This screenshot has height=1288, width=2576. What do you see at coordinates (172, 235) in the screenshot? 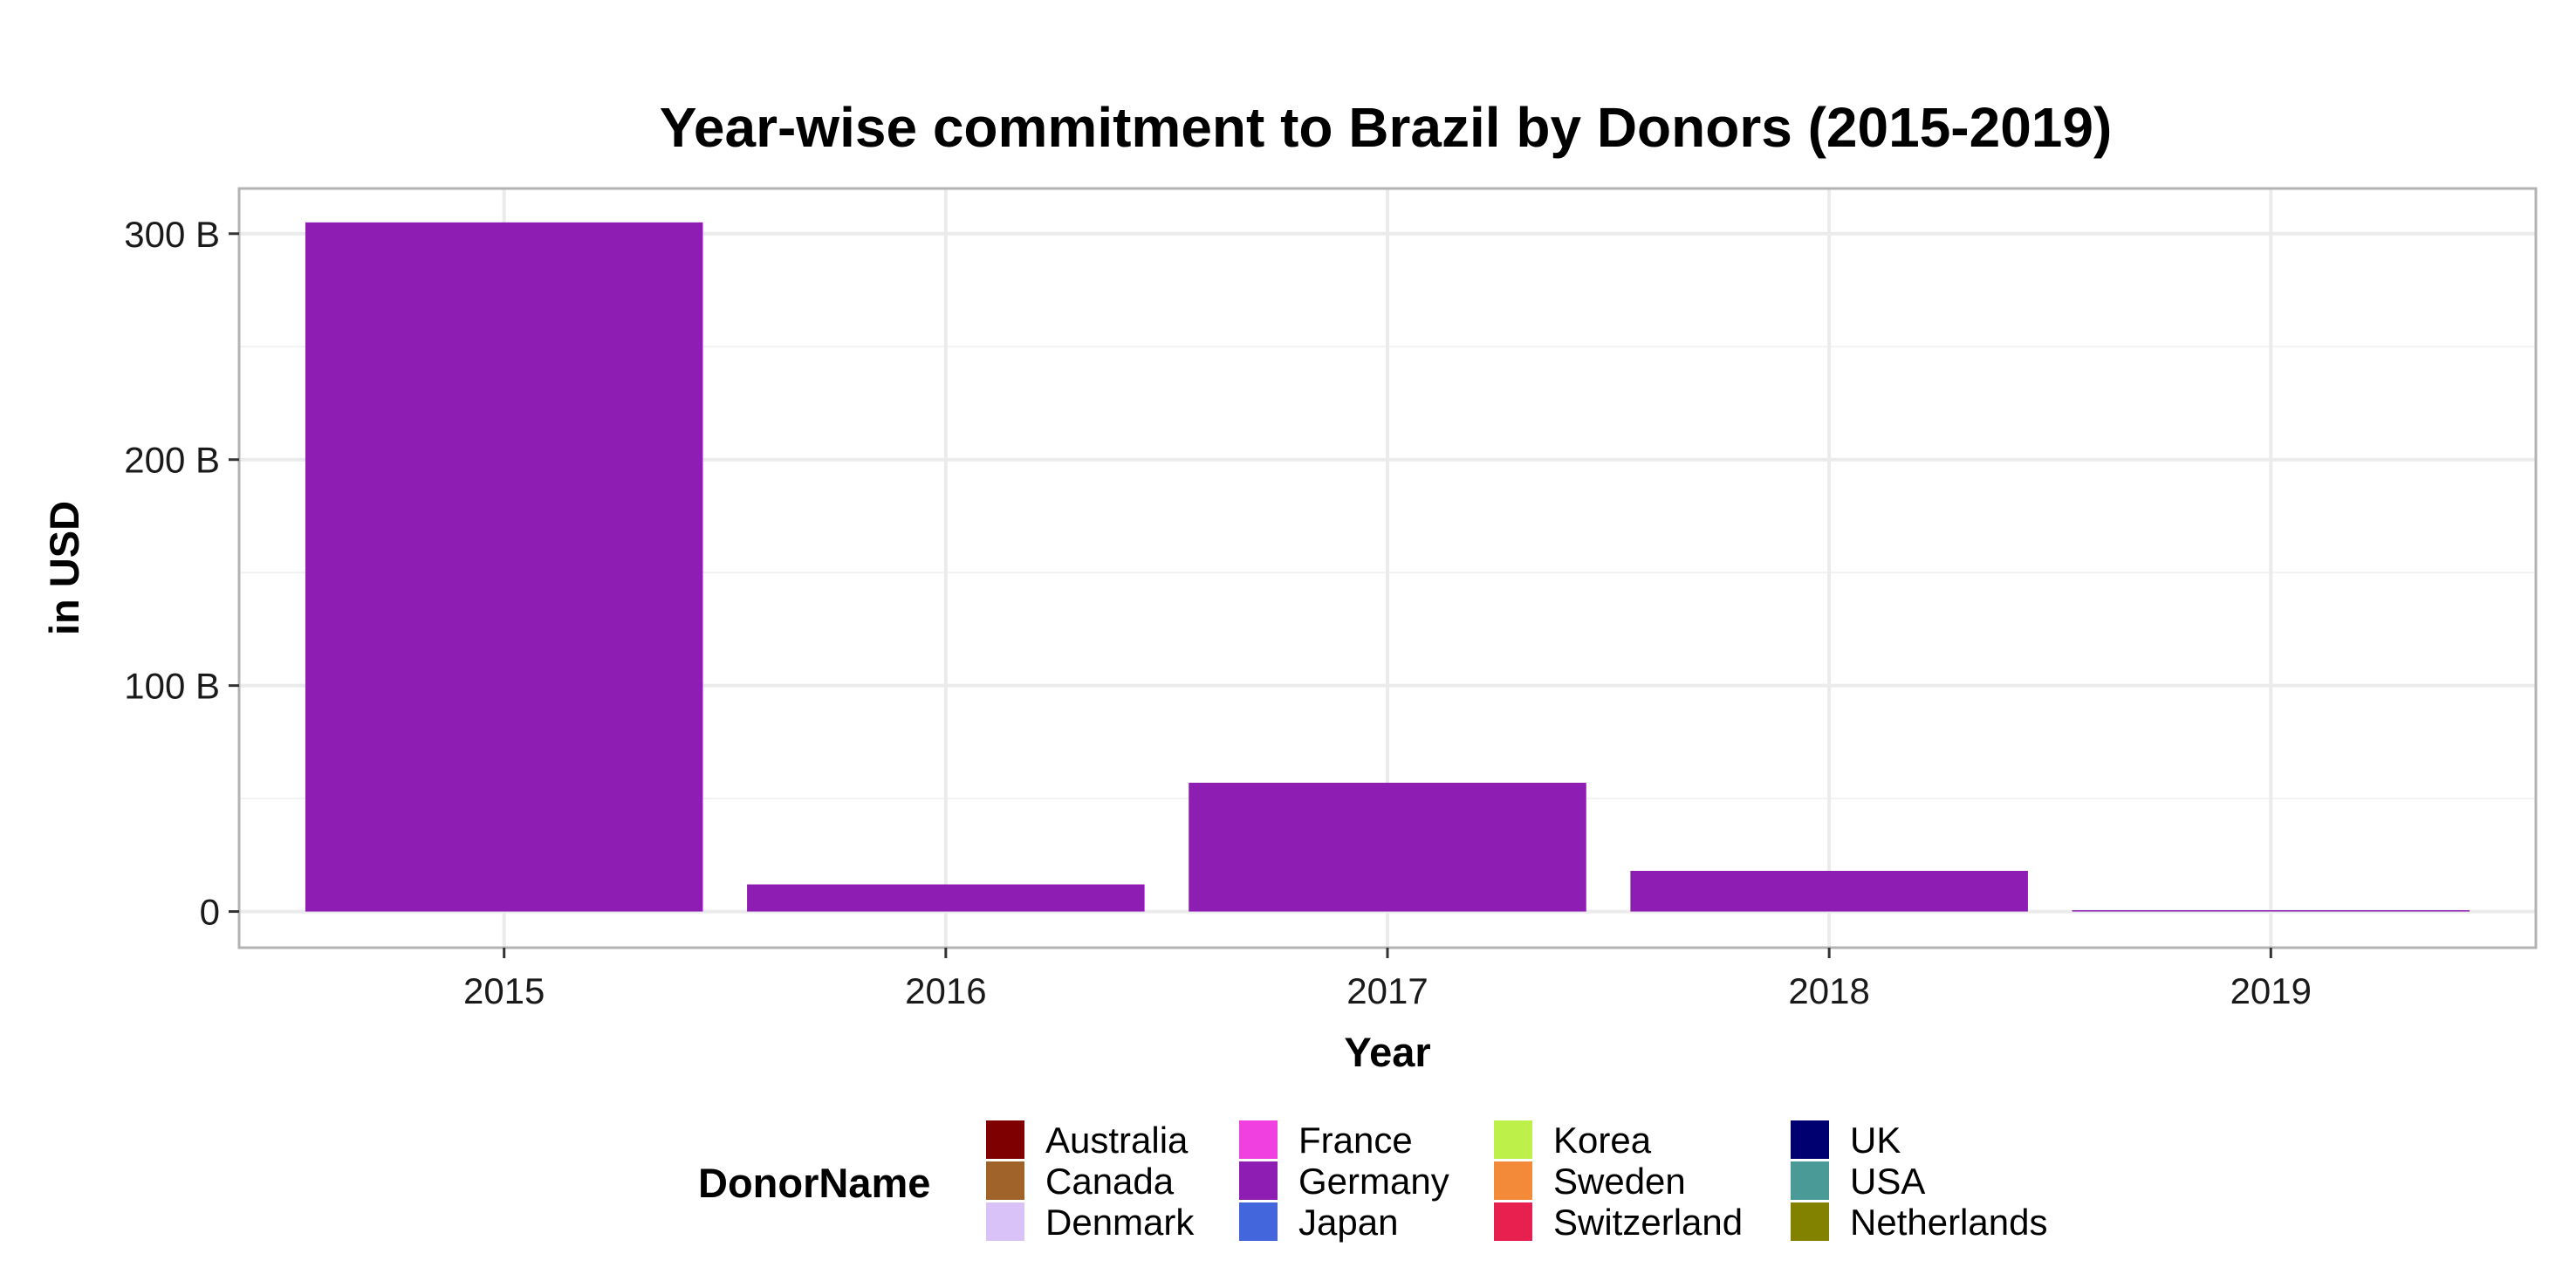
I see `y-tick-label: 300 B` at bounding box center [172, 235].